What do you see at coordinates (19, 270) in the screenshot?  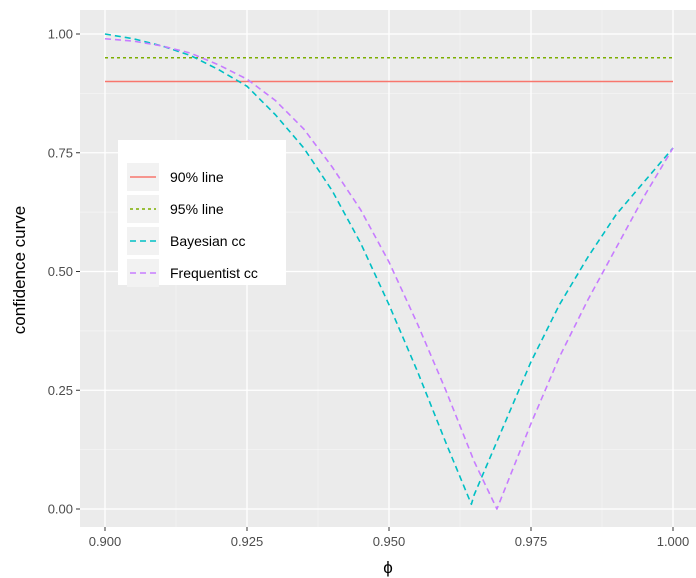 I see `y-axis-title: confidence curve` at bounding box center [19, 270].